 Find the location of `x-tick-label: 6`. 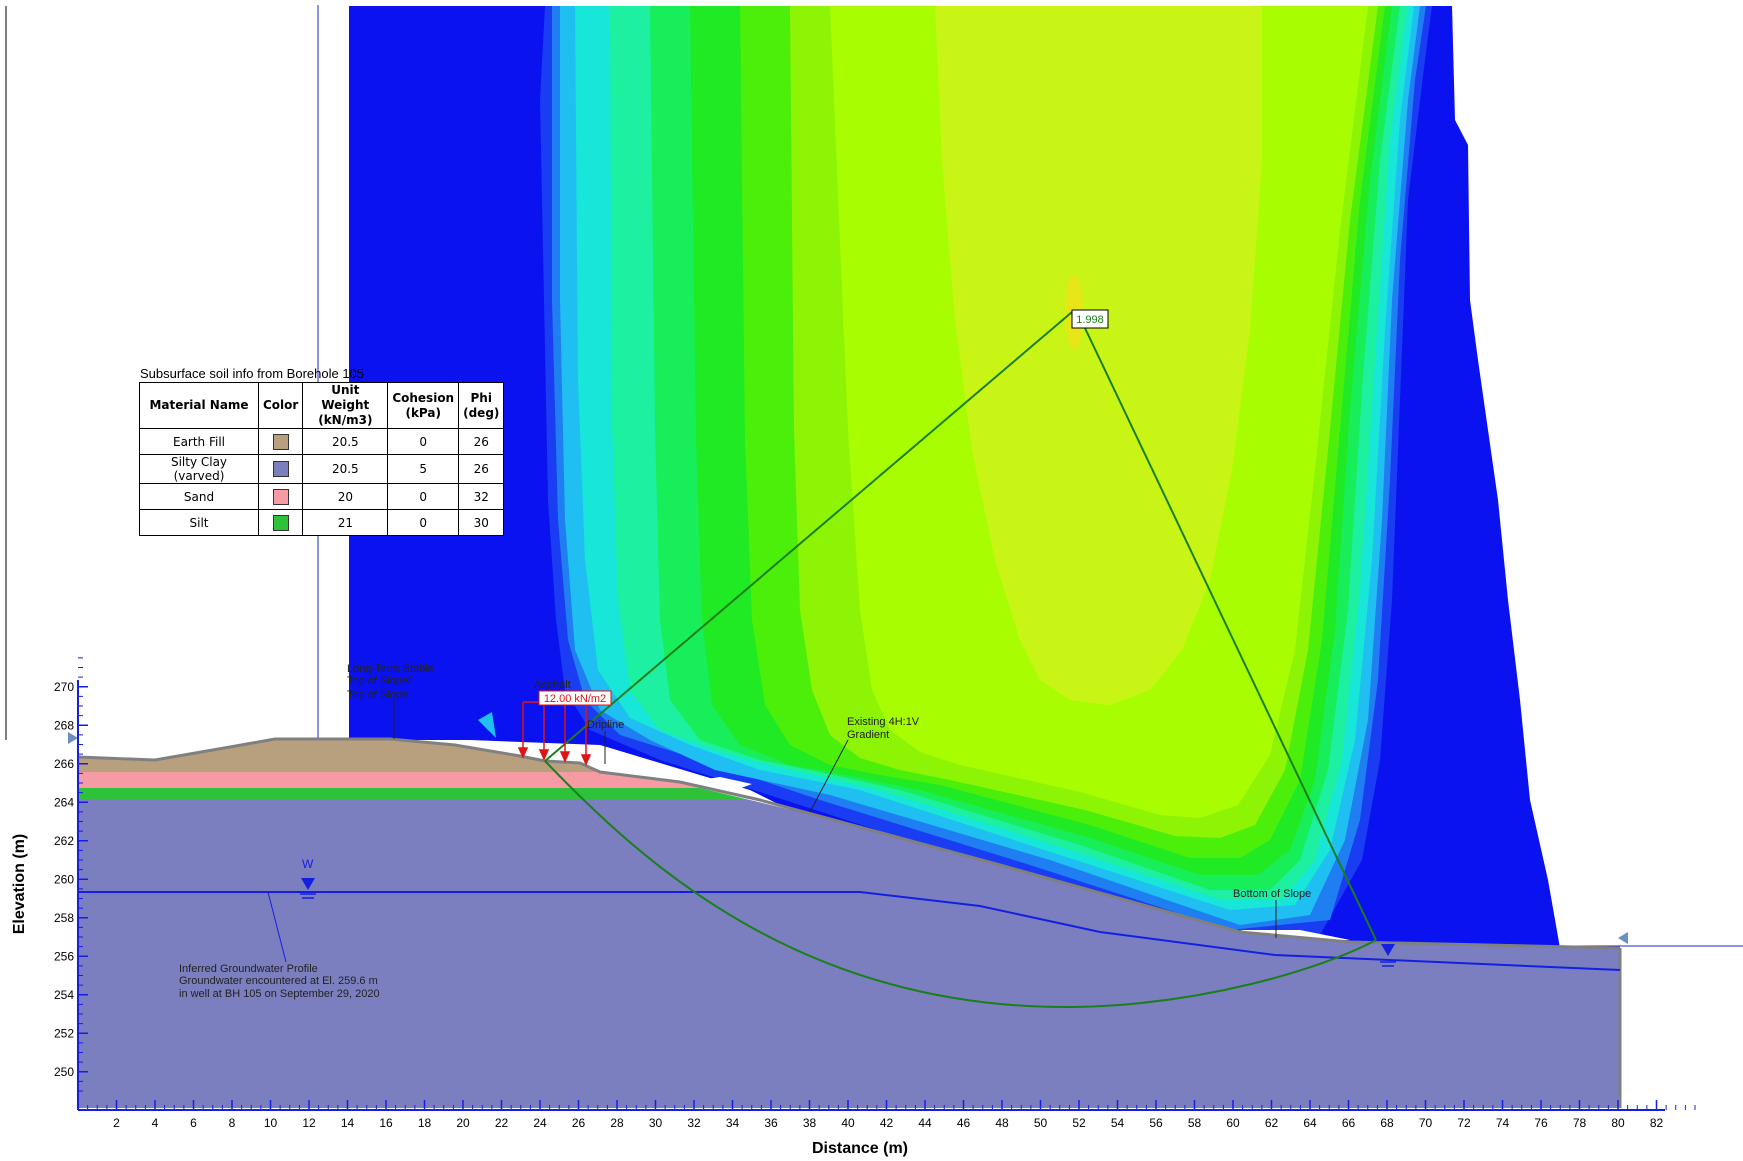

x-tick-label: 6 is located at coordinates (193, 1123).